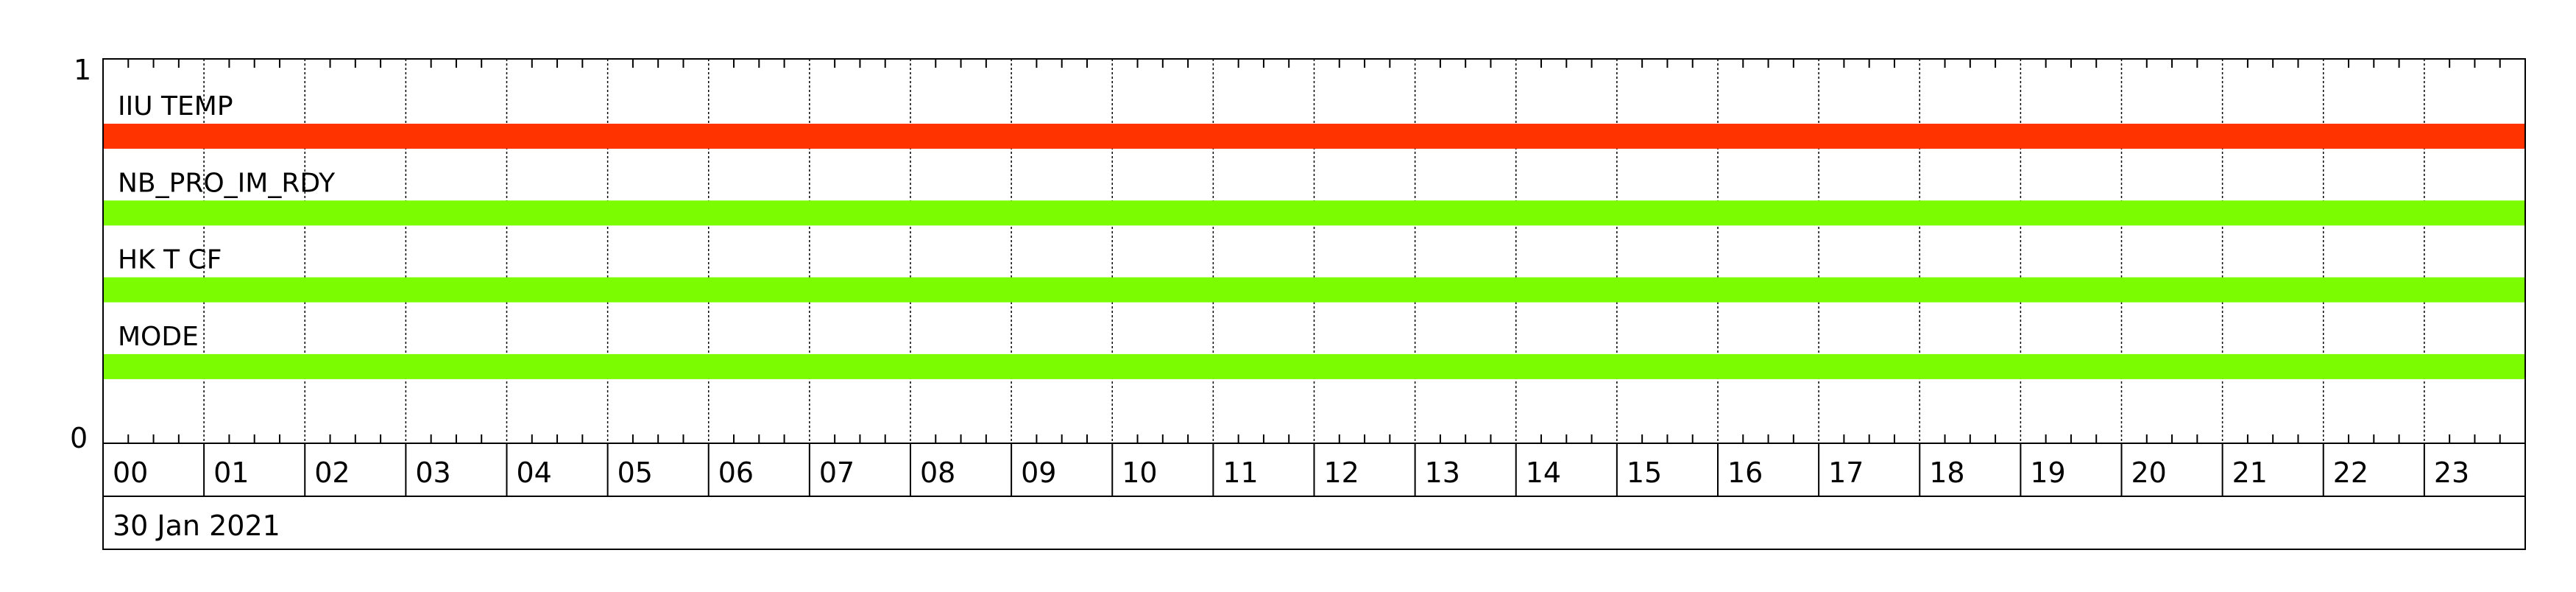 The height and width of the screenshot is (592, 2576). Describe the element at coordinates (1341, 473) in the screenshot. I see `x-tick-label: 12` at that location.